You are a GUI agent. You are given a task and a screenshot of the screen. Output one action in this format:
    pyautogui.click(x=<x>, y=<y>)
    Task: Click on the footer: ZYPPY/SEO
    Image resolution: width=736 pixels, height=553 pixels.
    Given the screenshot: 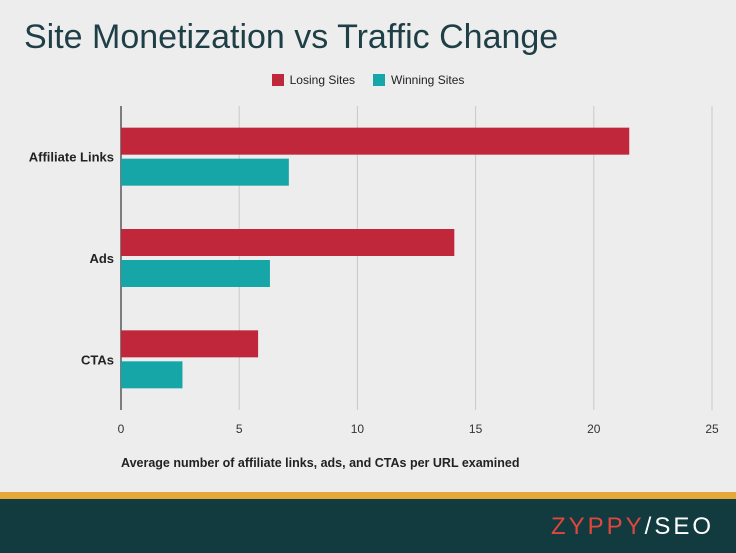 What is the action you would take?
    pyautogui.click(x=368, y=526)
    